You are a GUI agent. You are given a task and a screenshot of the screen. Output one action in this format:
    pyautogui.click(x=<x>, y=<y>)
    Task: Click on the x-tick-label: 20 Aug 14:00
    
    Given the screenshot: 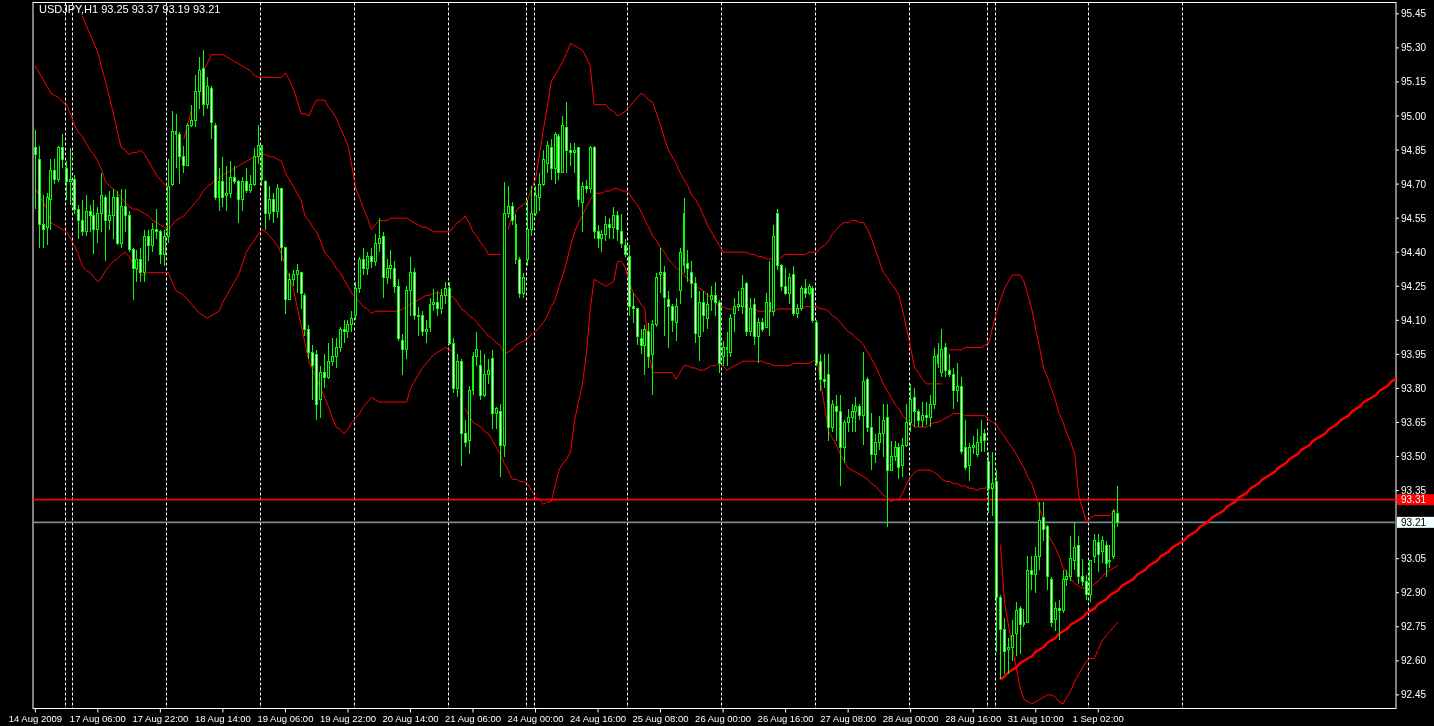 What is the action you would take?
    pyautogui.click(x=410, y=718)
    